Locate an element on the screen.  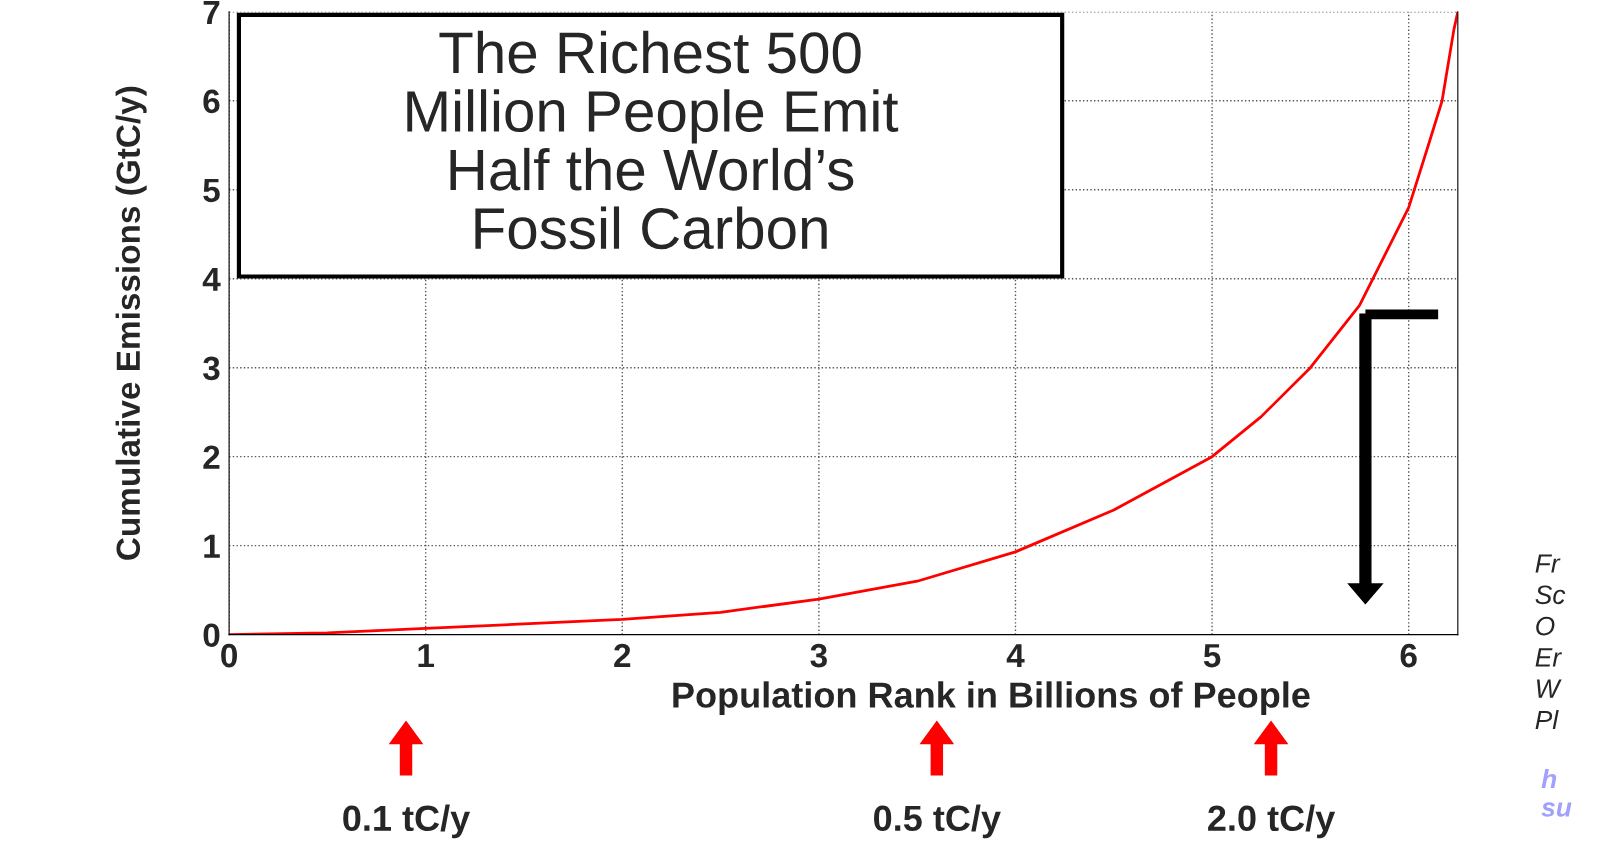
text: 0.5 tC/y is located at coordinates (937, 821).